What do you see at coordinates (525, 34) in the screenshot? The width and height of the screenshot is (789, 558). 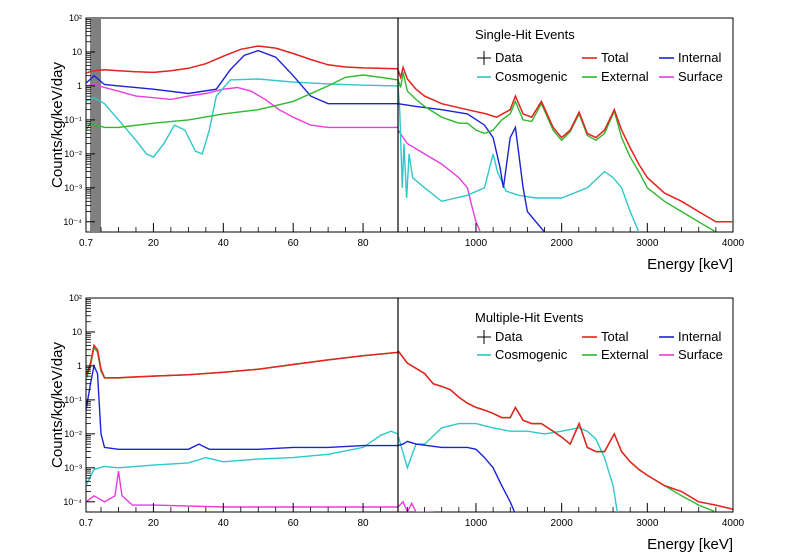 I see `panel-title: Single-Hit Events` at bounding box center [525, 34].